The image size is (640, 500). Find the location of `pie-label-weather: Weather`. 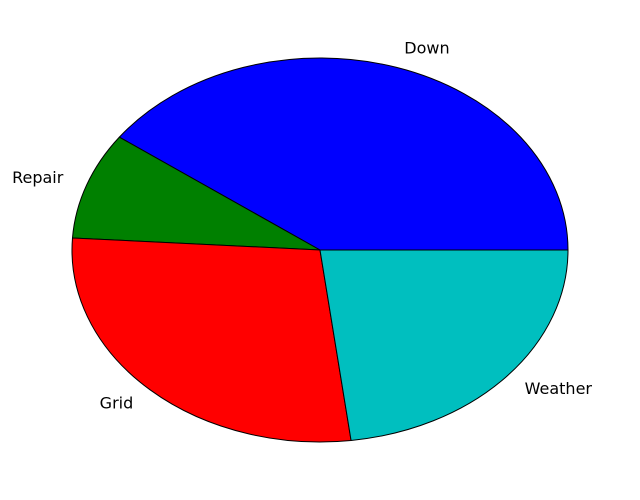

pie-label-weather: Weather is located at coordinates (559, 388).